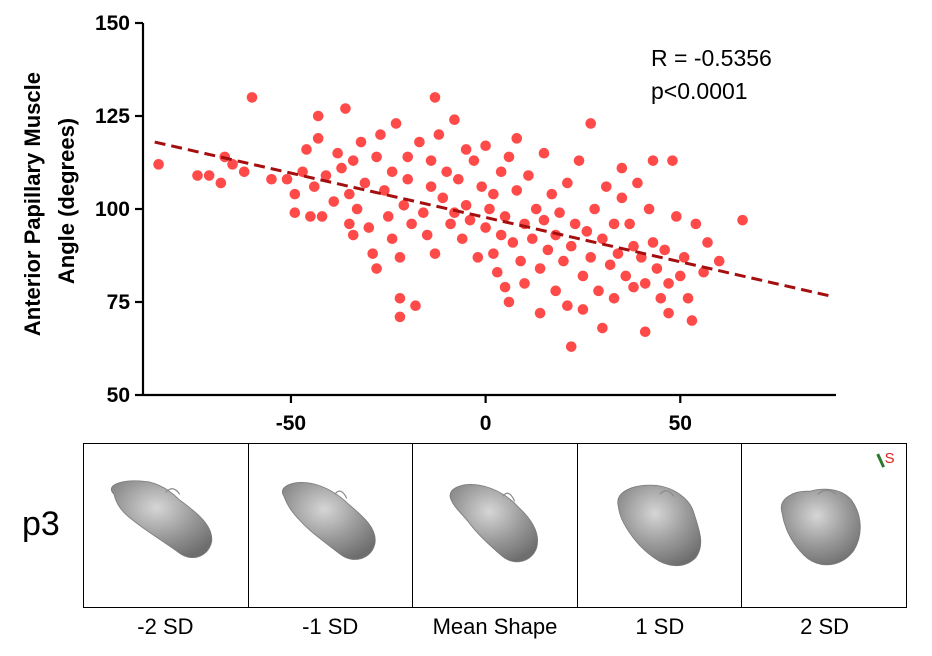 The image size is (932, 656). I want to click on shape-panel-minus-2sd, so click(166, 525).